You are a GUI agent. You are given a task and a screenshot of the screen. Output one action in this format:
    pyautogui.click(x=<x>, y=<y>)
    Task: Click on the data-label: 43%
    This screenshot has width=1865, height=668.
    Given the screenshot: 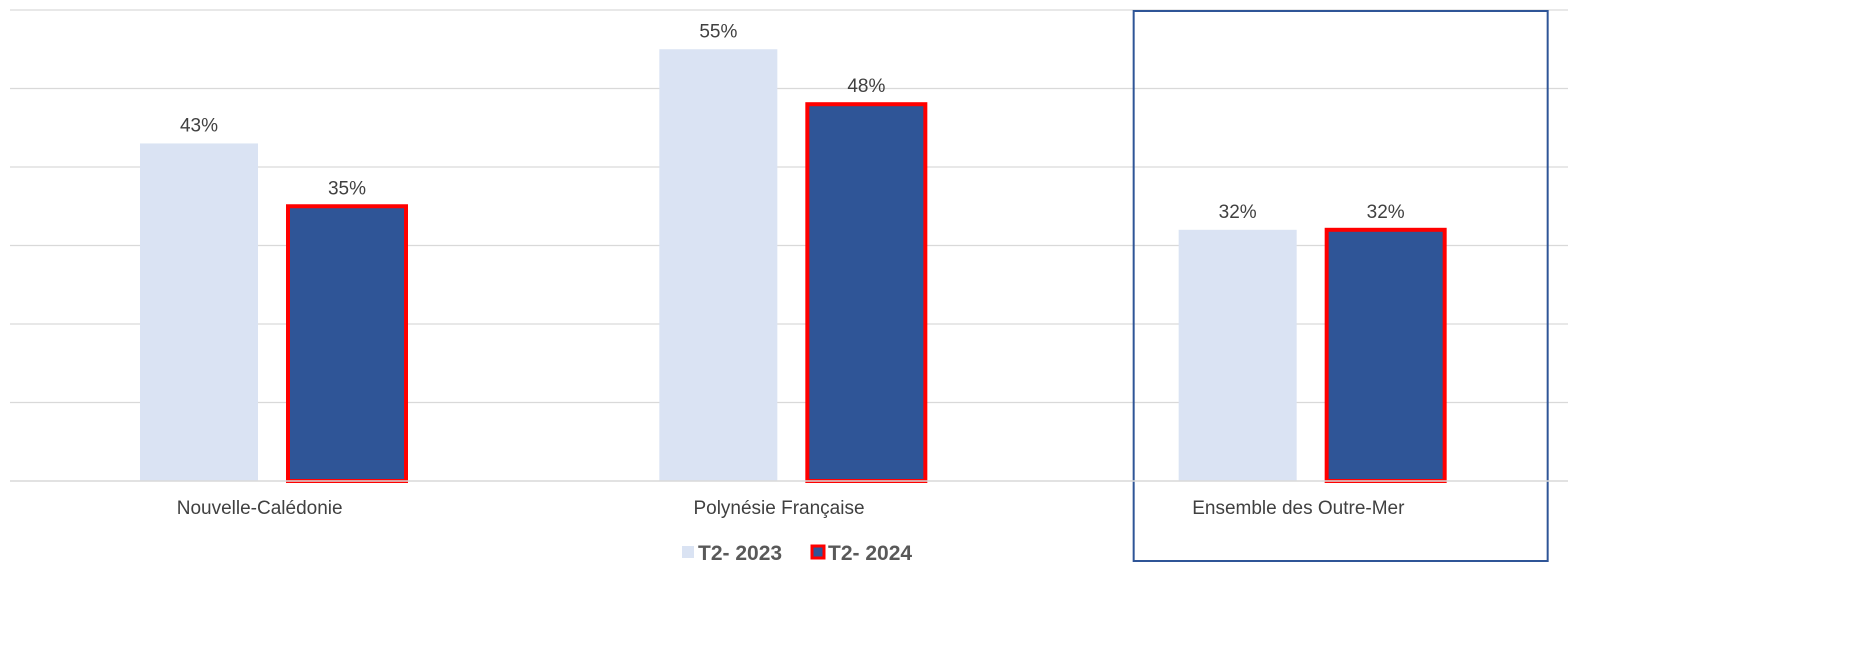 What is the action you would take?
    pyautogui.click(x=199, y=125)
    